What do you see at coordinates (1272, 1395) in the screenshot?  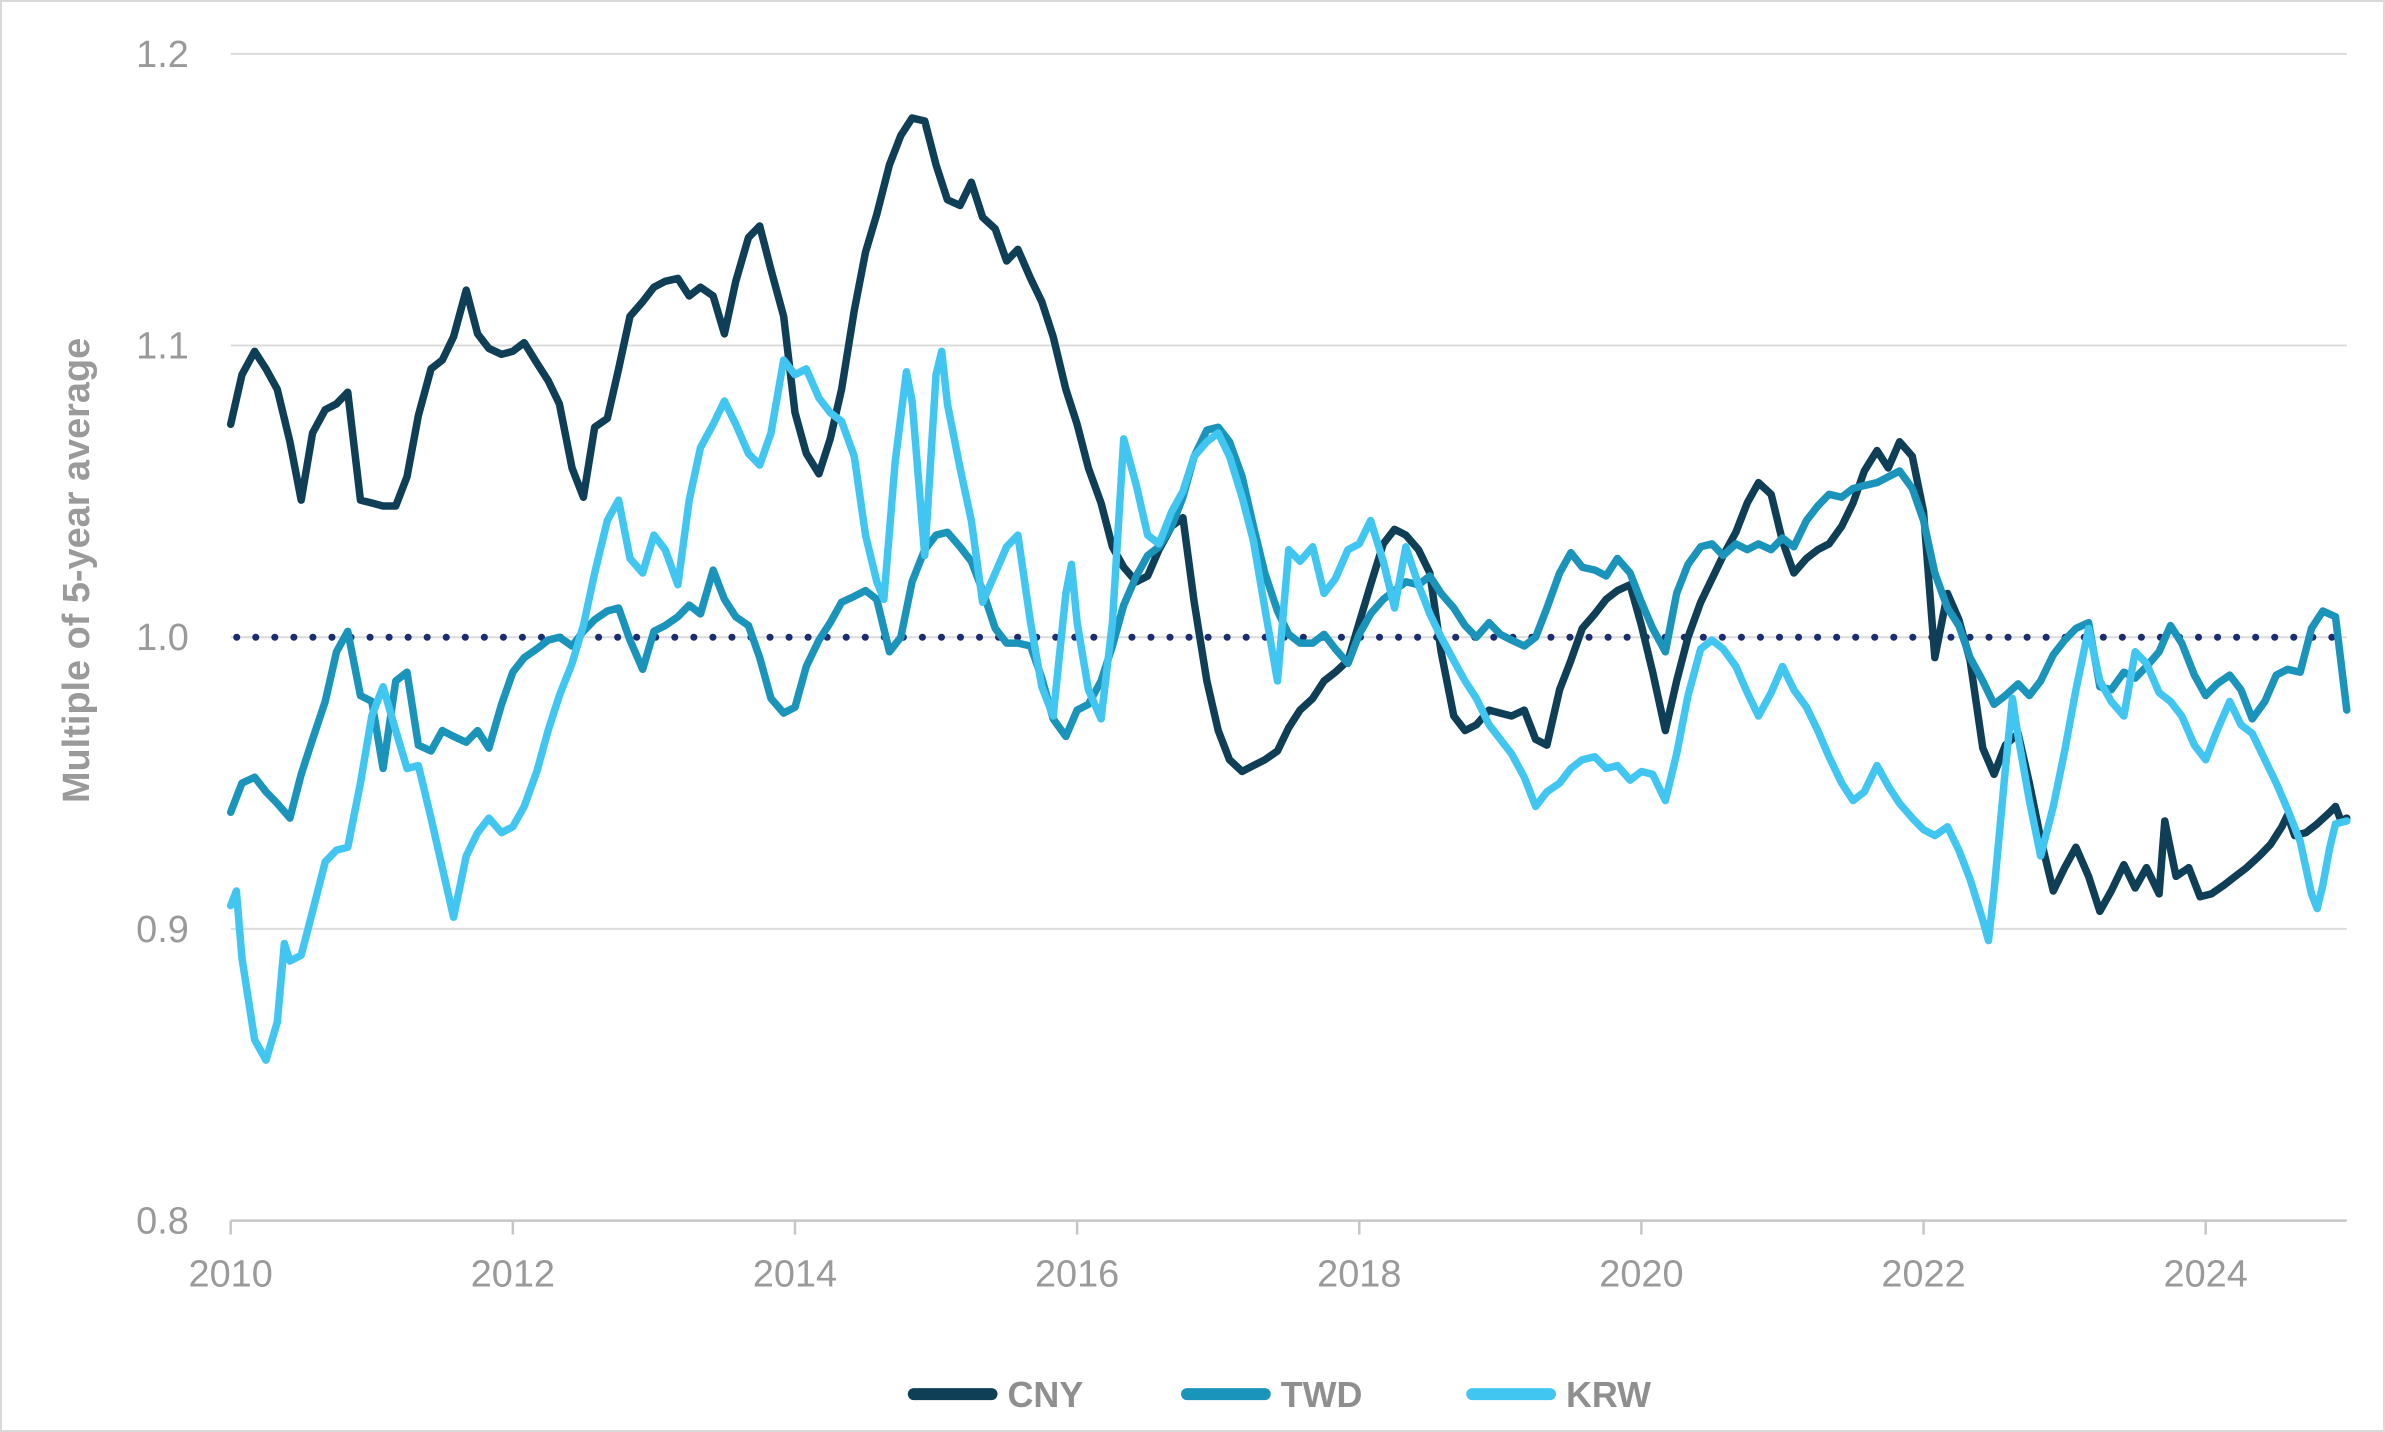 I see `legend-item-twd: TWD` at bounding box center [1272, 1395].